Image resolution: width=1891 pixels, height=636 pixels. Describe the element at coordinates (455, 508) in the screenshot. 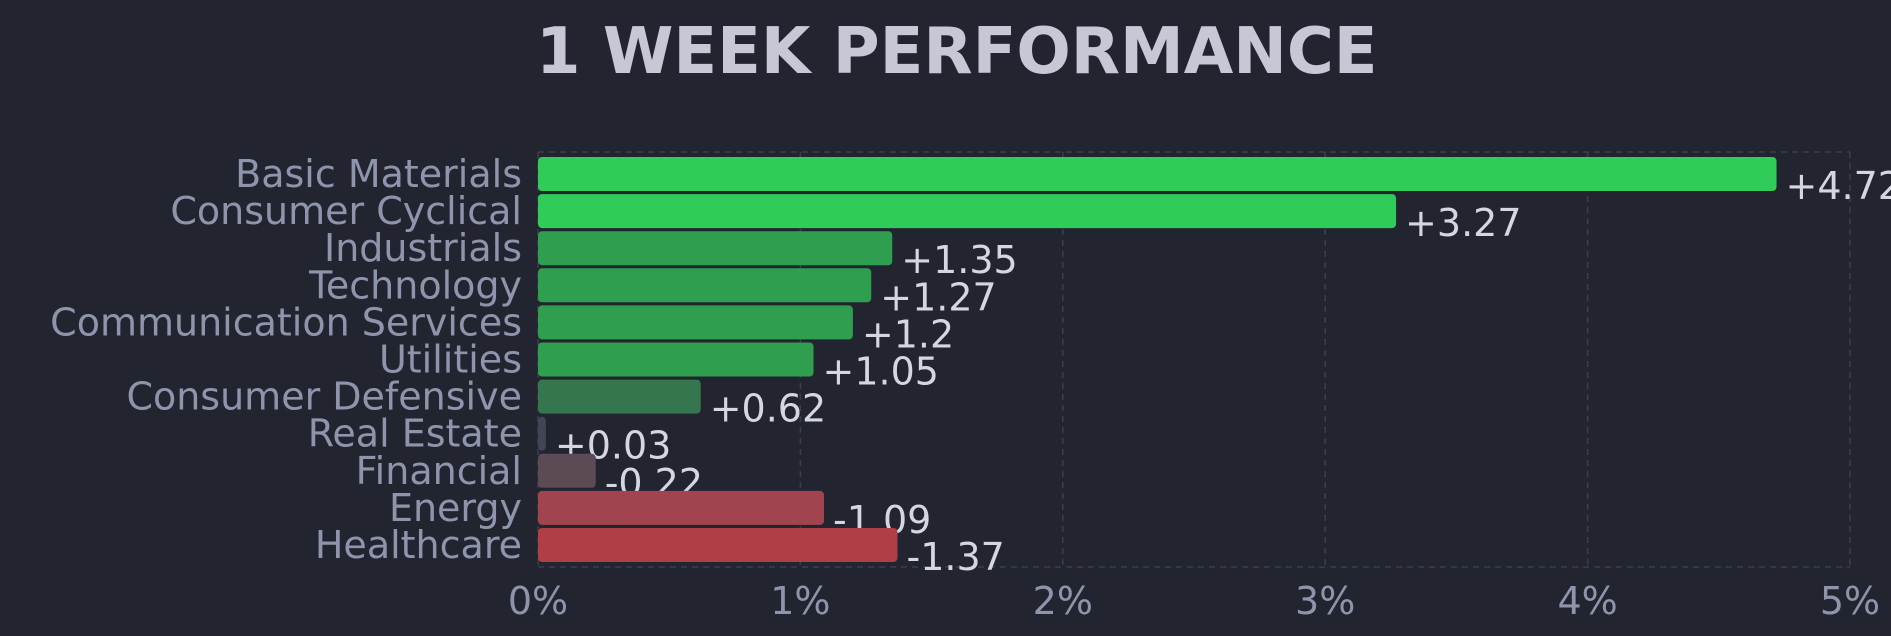

I see `category-label: Energy` at that location.